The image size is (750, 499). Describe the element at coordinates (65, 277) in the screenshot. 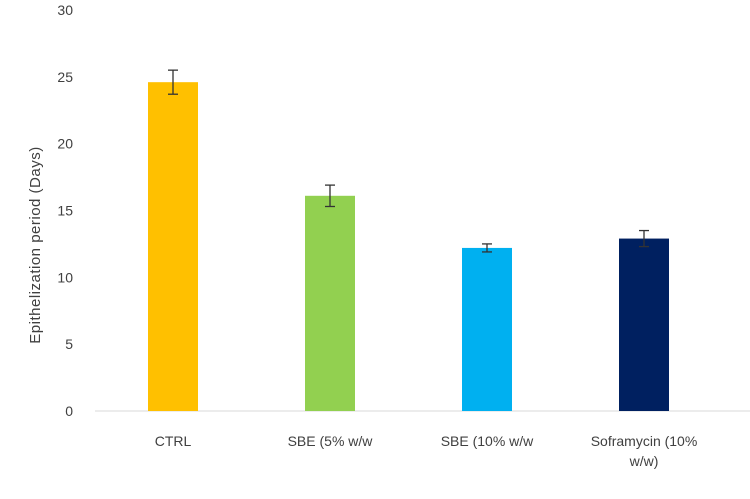

I see `y-tick-label: 10` at that location.